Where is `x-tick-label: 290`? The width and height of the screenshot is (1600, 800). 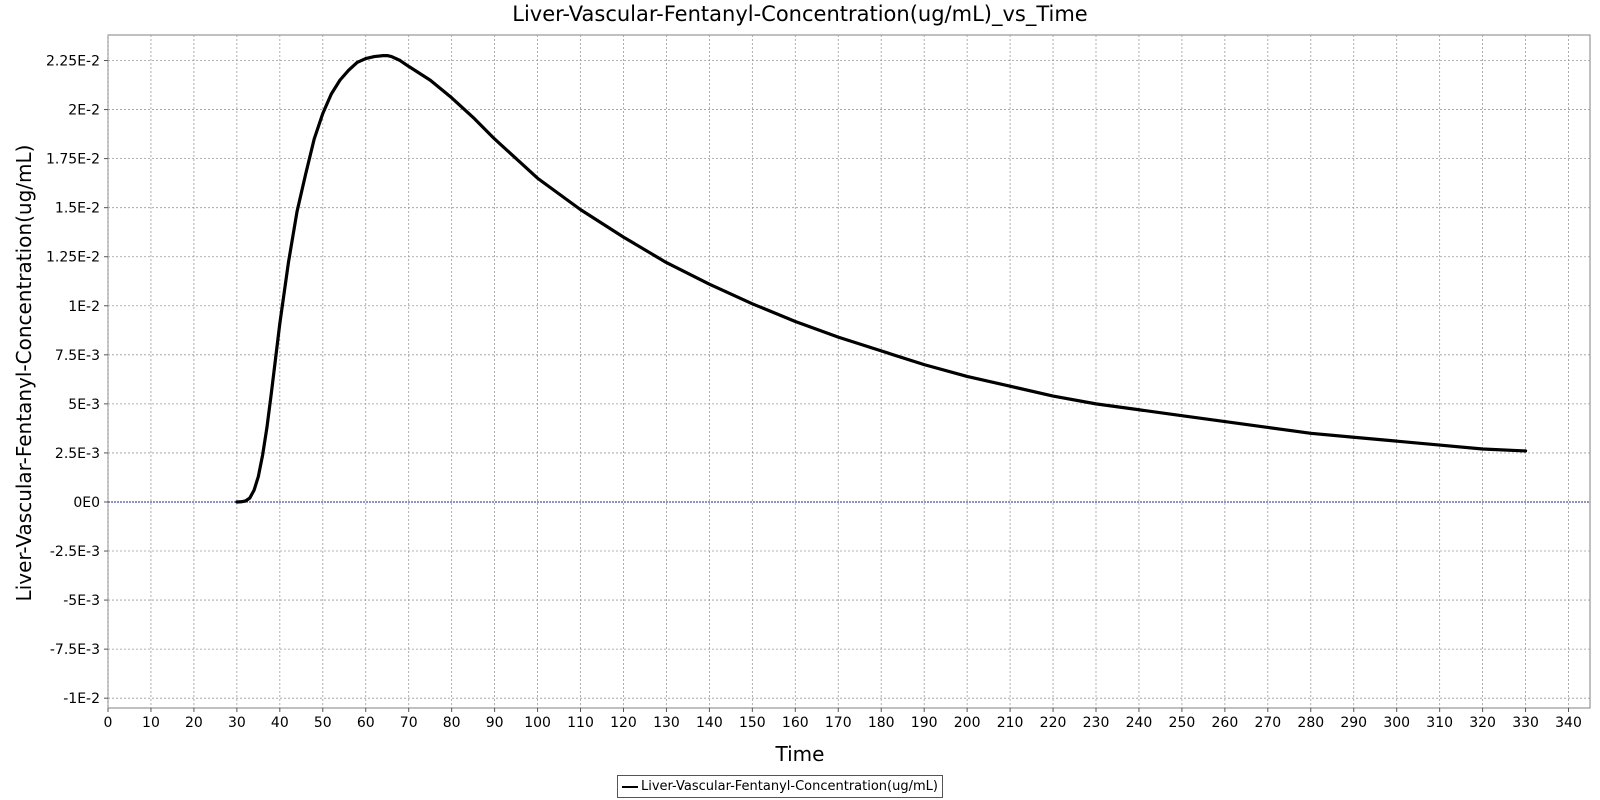
x-tick-label: 290 is located at coordinates (1353, 723).